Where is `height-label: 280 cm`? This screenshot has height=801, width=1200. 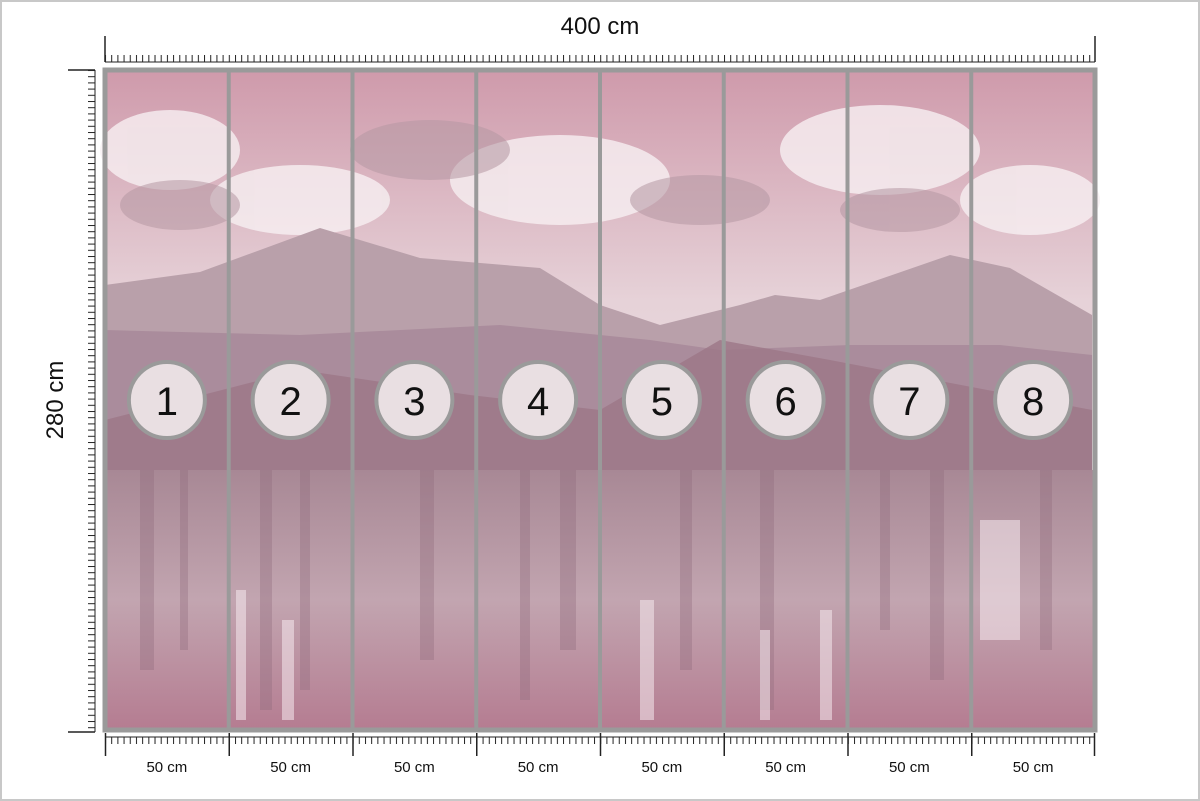 height-label: 280 cm is located at coordinates (55, 400).